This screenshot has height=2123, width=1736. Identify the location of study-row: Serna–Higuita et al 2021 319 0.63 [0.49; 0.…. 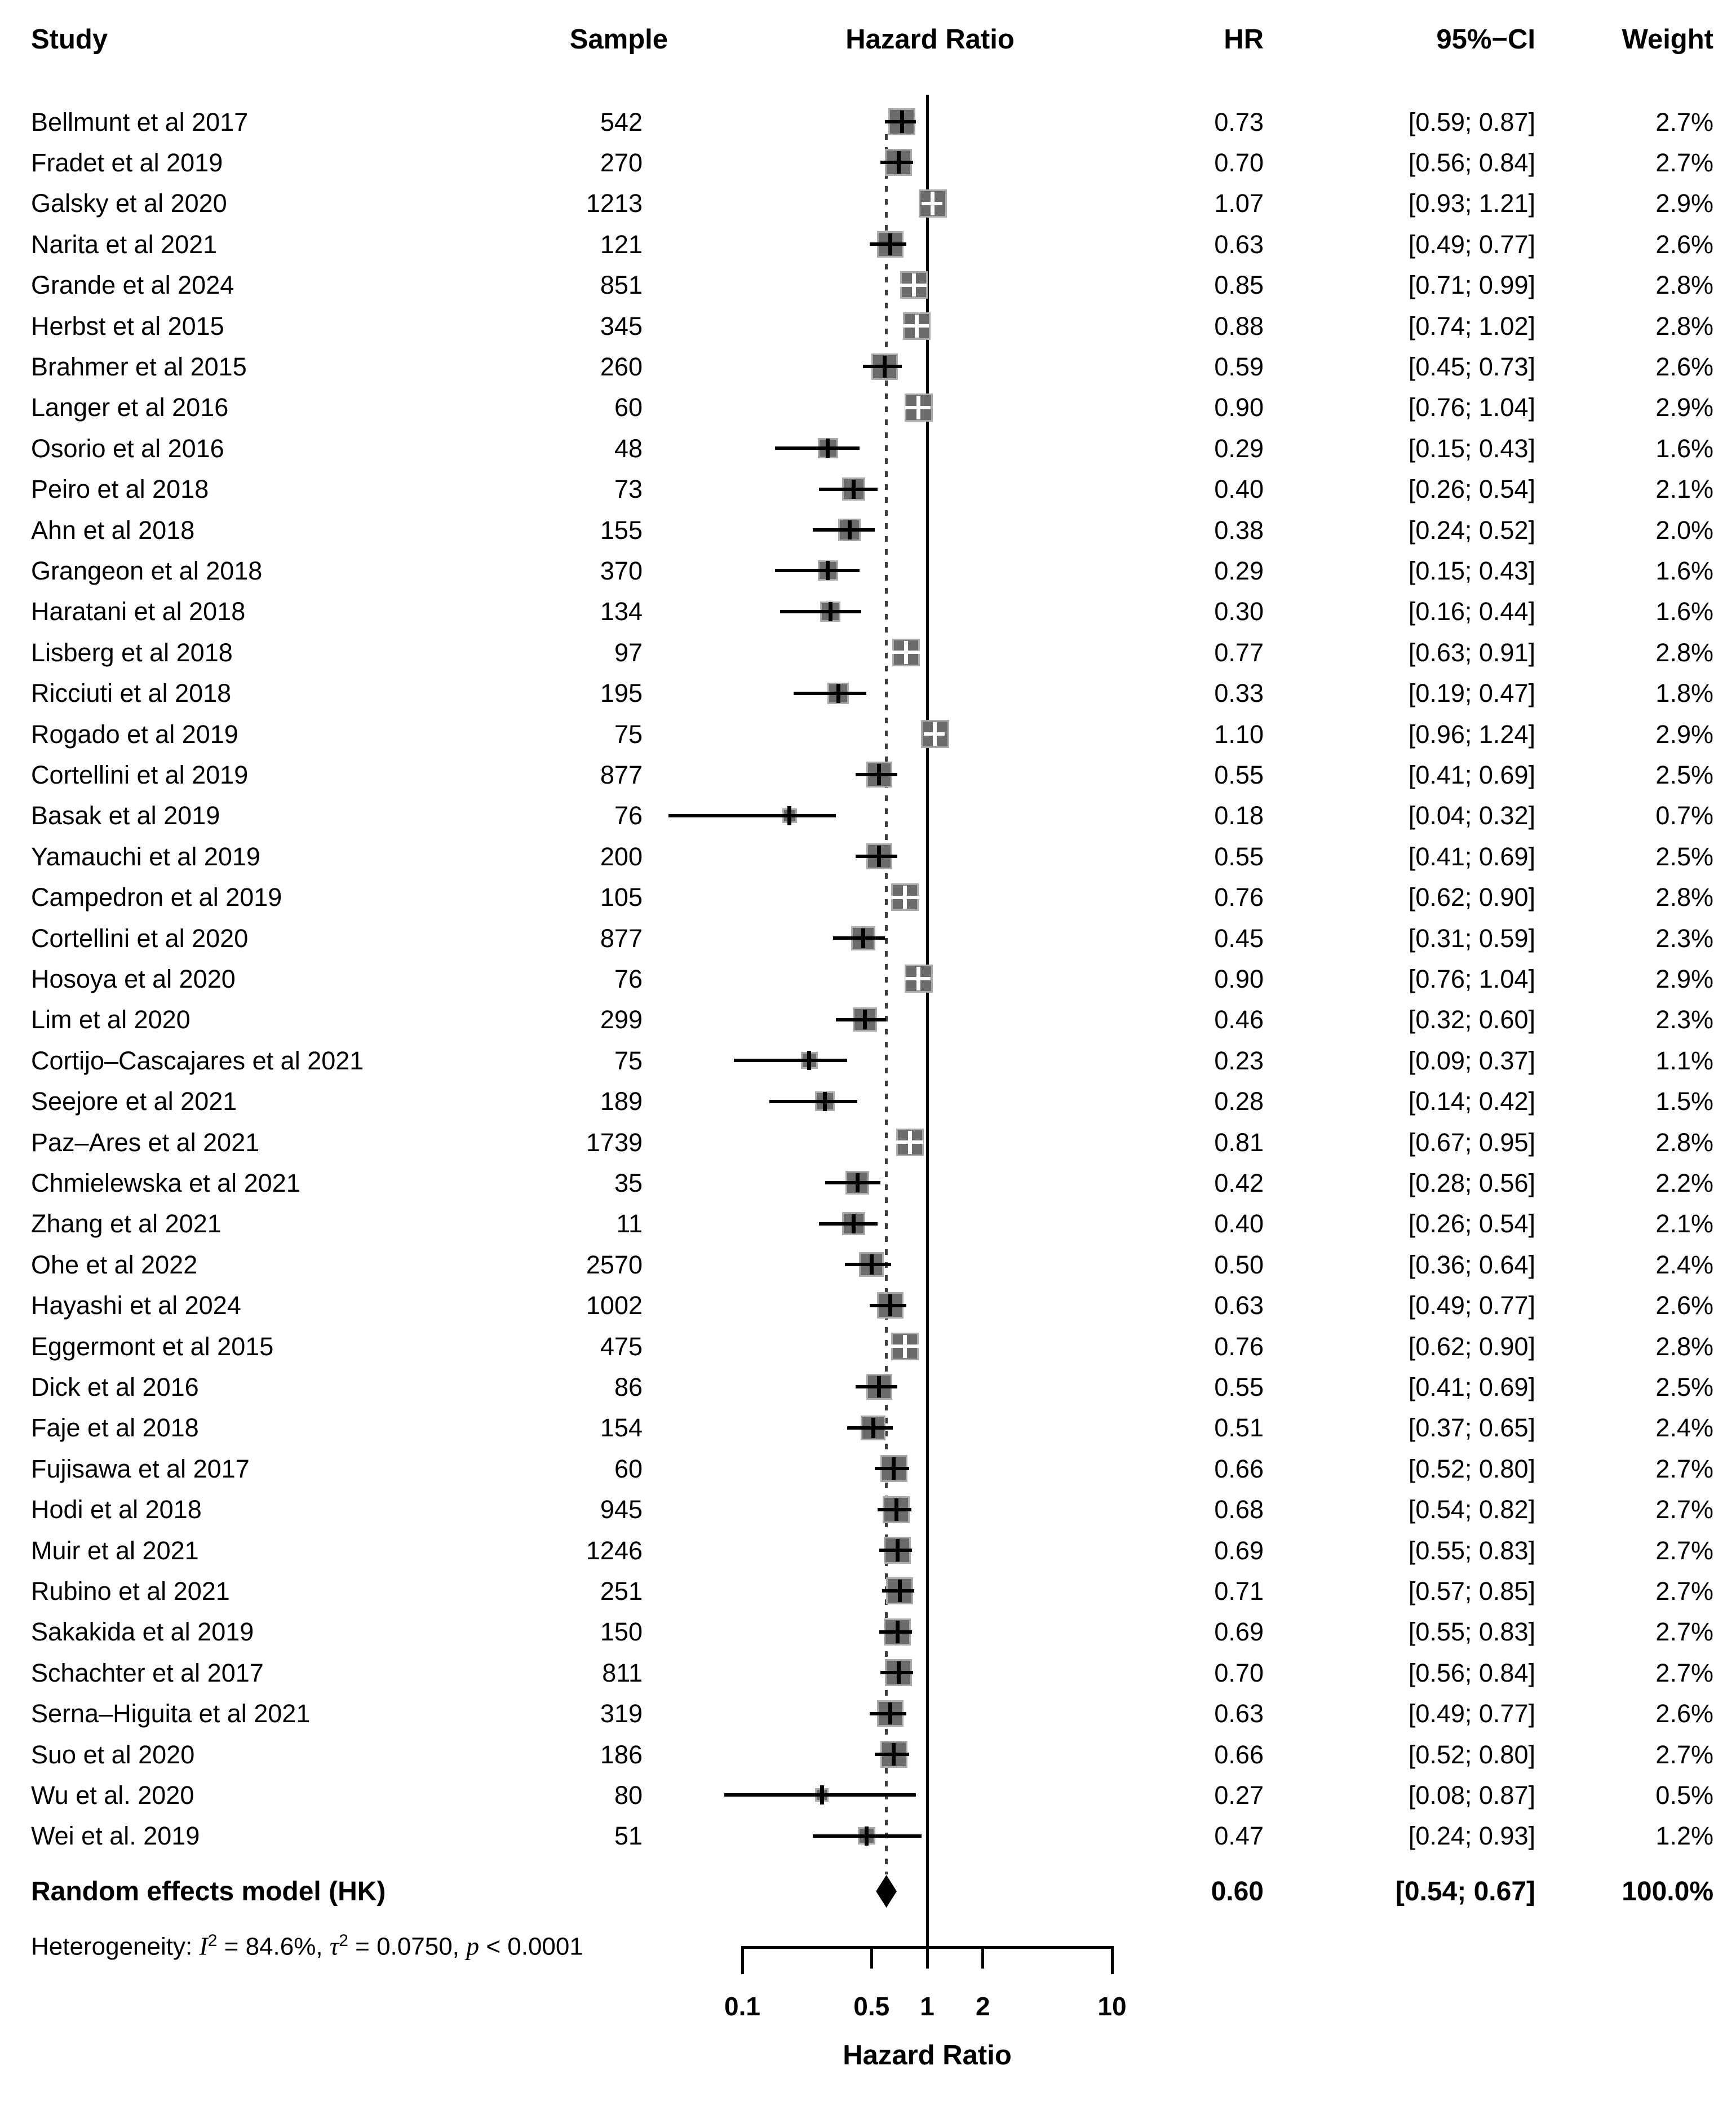
(868, 1713).